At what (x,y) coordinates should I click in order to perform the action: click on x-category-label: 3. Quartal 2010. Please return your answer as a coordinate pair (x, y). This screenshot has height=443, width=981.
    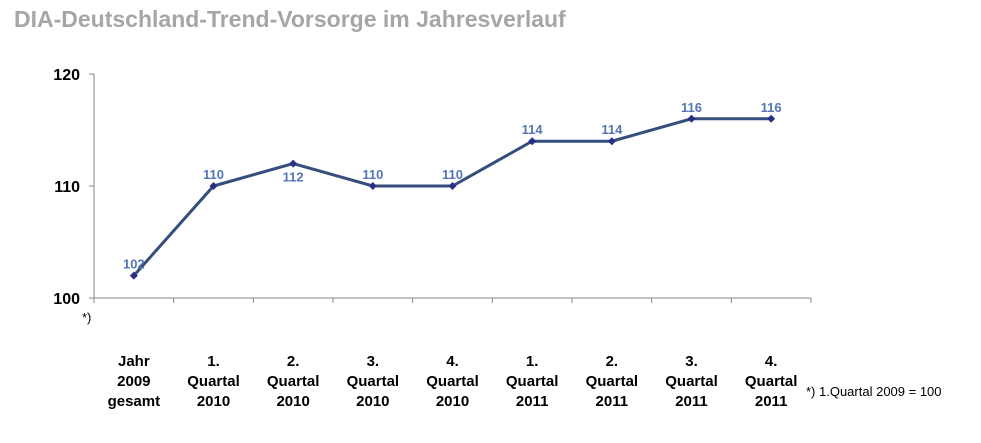
    Looking at the image, I should click on (373, 381).